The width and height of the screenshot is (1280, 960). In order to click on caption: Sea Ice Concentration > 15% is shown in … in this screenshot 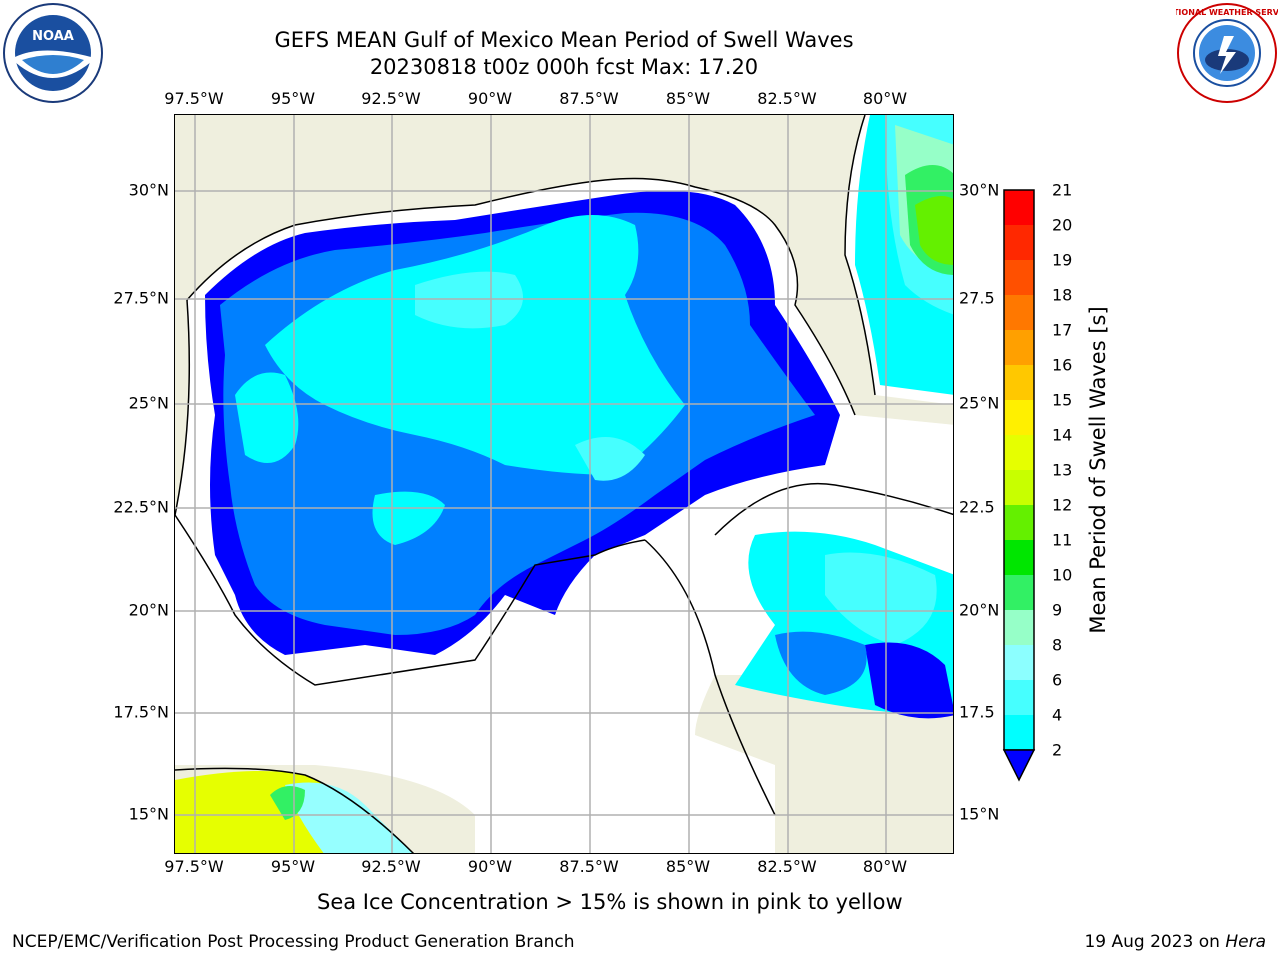, I will do `click(610, 902)`.